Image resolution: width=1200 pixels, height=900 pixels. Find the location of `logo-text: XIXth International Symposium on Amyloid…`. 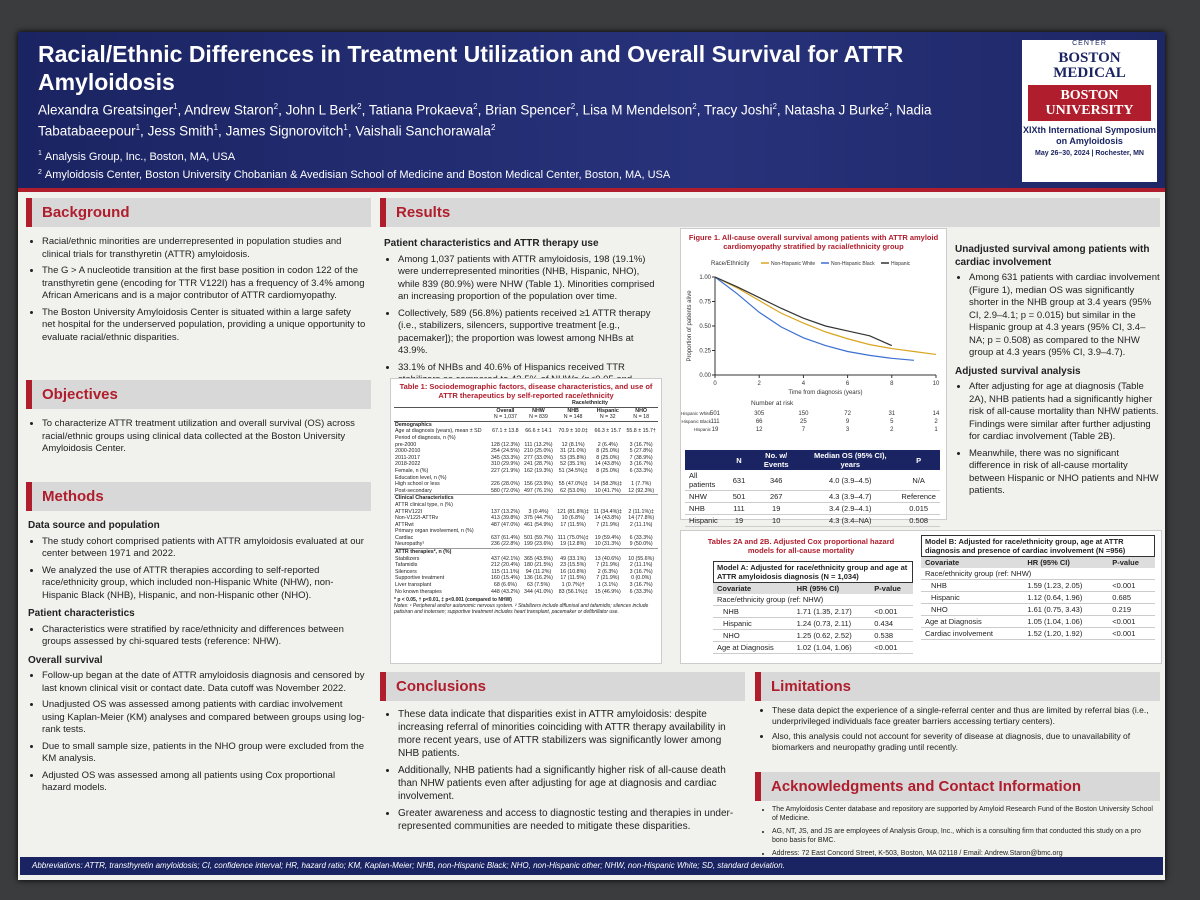

logo-text: XIXth International Symposium on Amyloid… is located at coordinates (1089, 135).